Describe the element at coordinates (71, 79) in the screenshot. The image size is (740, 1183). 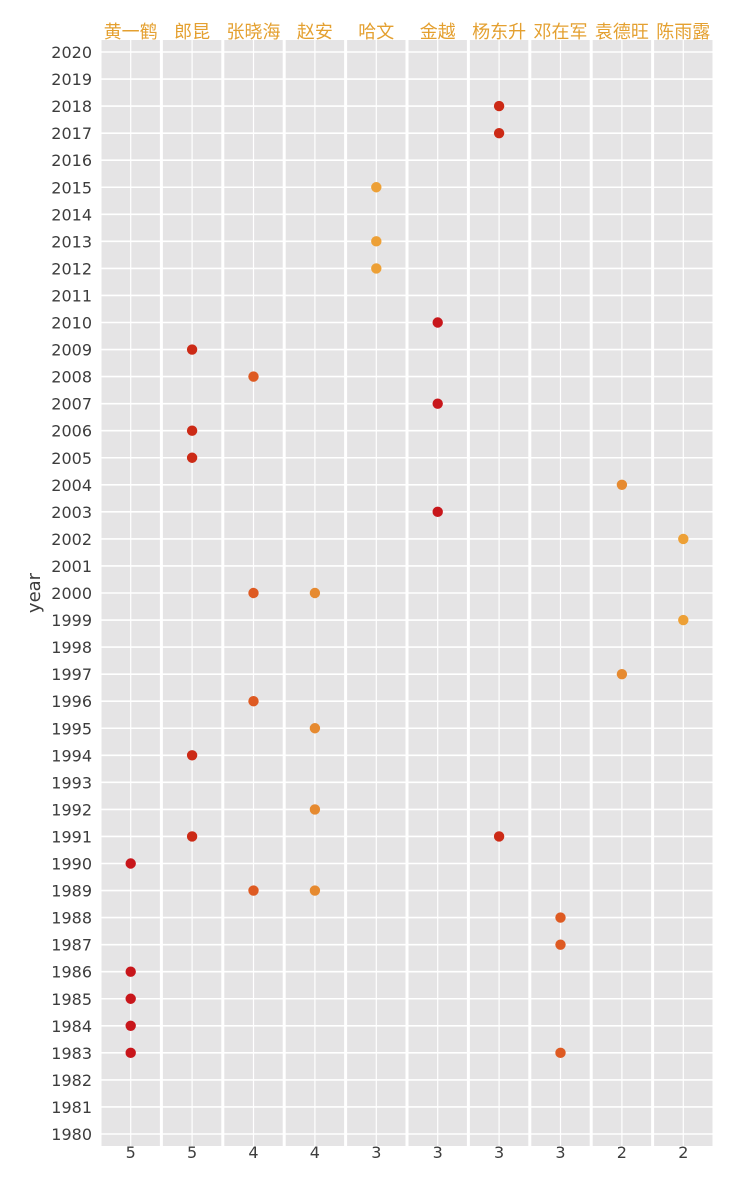
I see `y-tick-label: 2019` at that location.